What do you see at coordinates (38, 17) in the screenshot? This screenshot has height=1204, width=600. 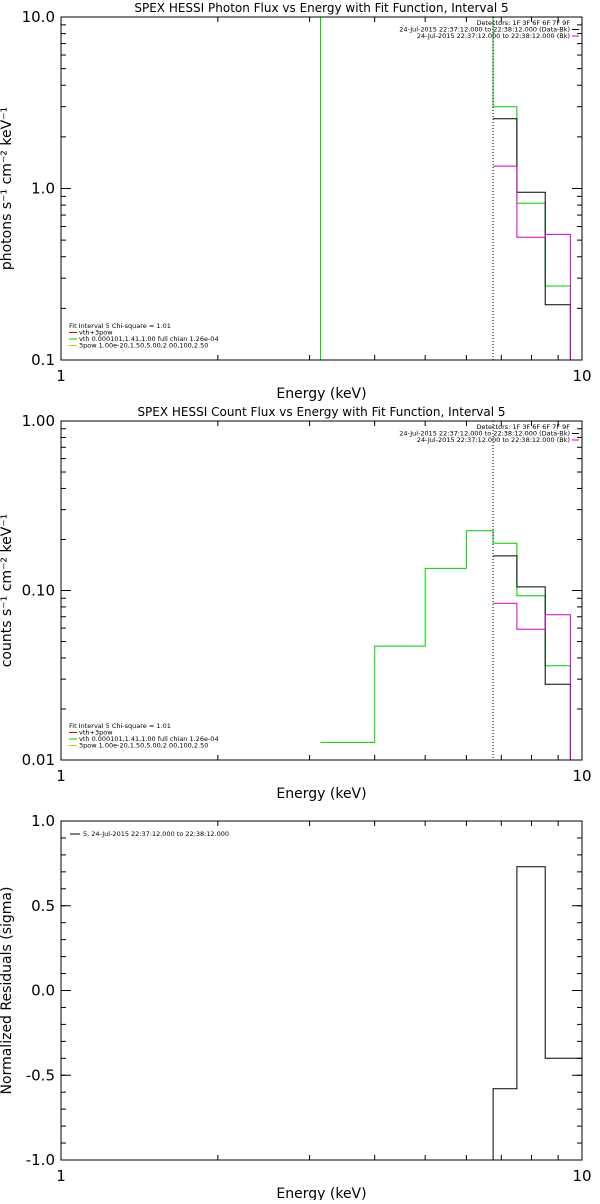 I see `y-tick-label: 10.0` at bounding box center [38, 17].